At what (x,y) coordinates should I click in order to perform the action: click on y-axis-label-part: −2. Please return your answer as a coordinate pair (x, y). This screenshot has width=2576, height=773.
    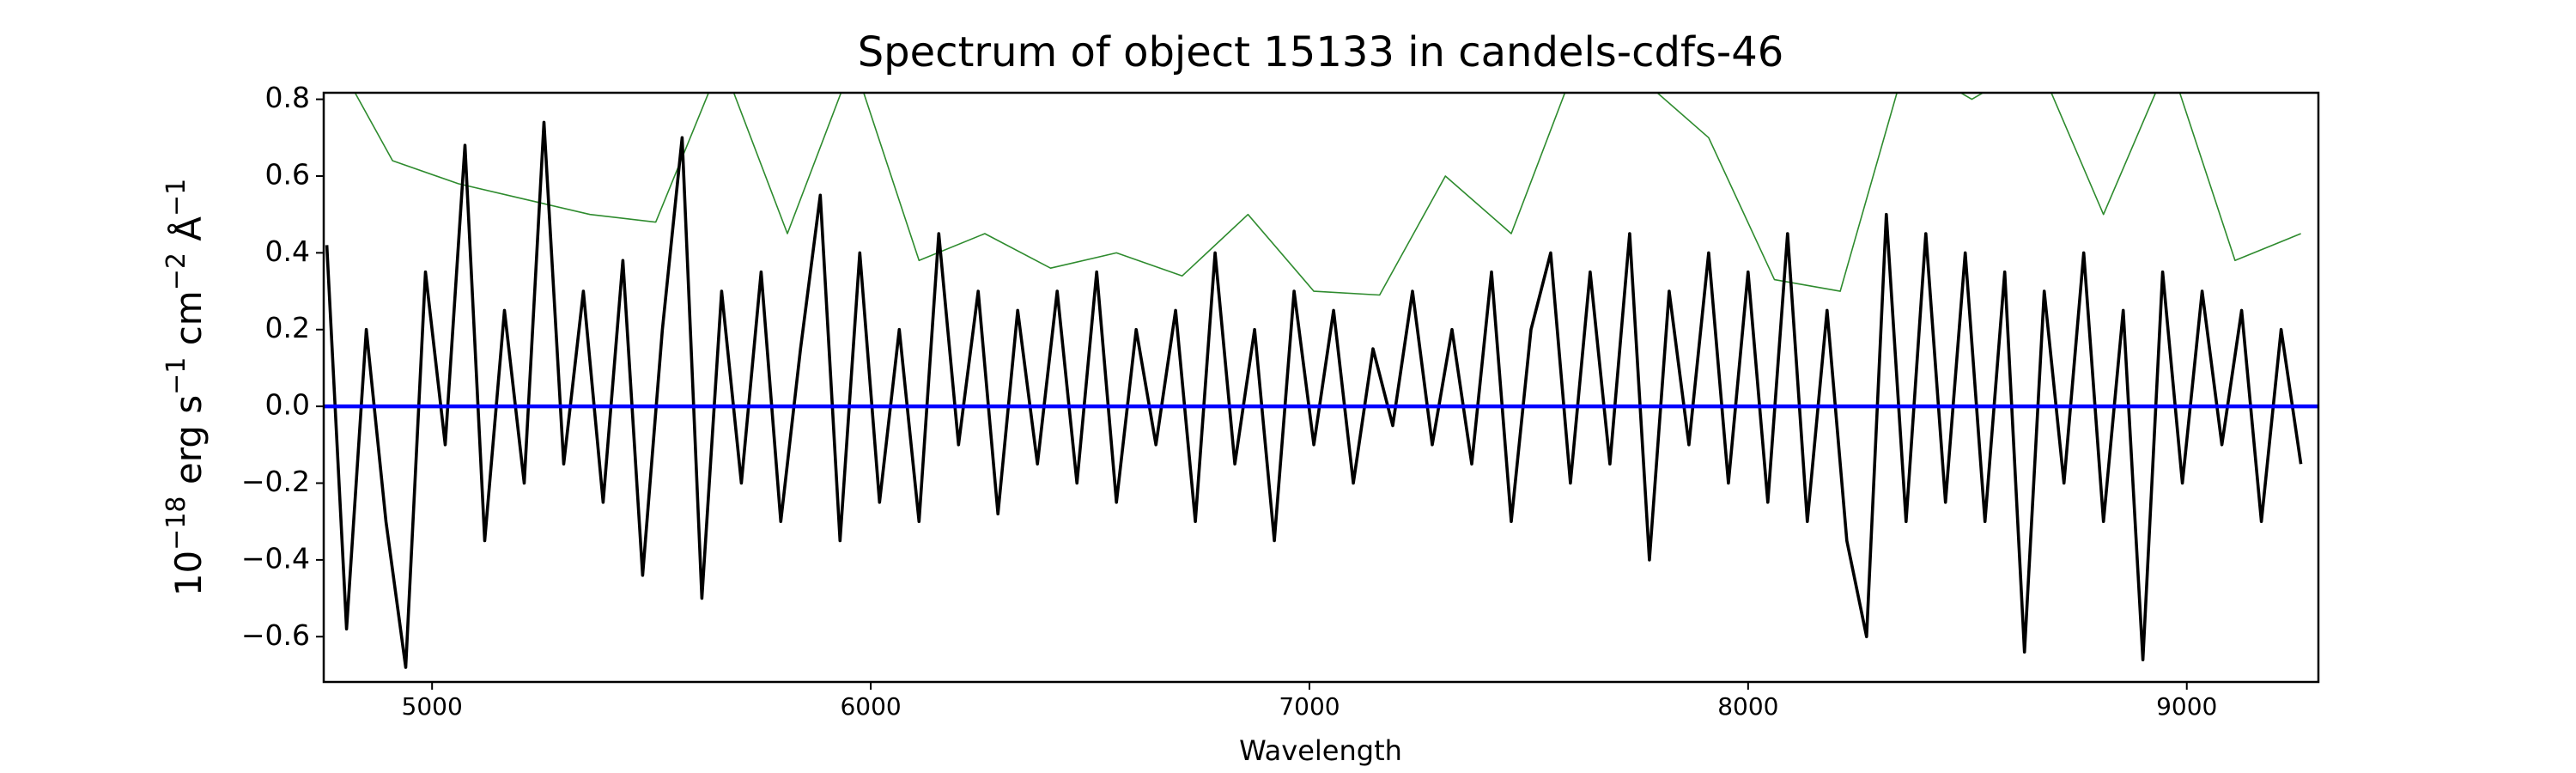
    Looking at the image, I should click on (176, 271).